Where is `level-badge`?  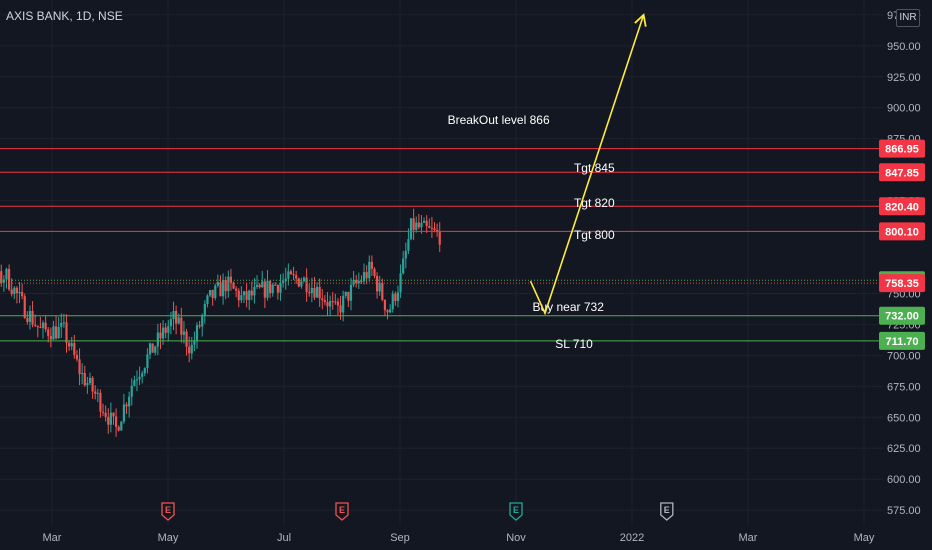 level-badge is located at coordinates (902, 340).